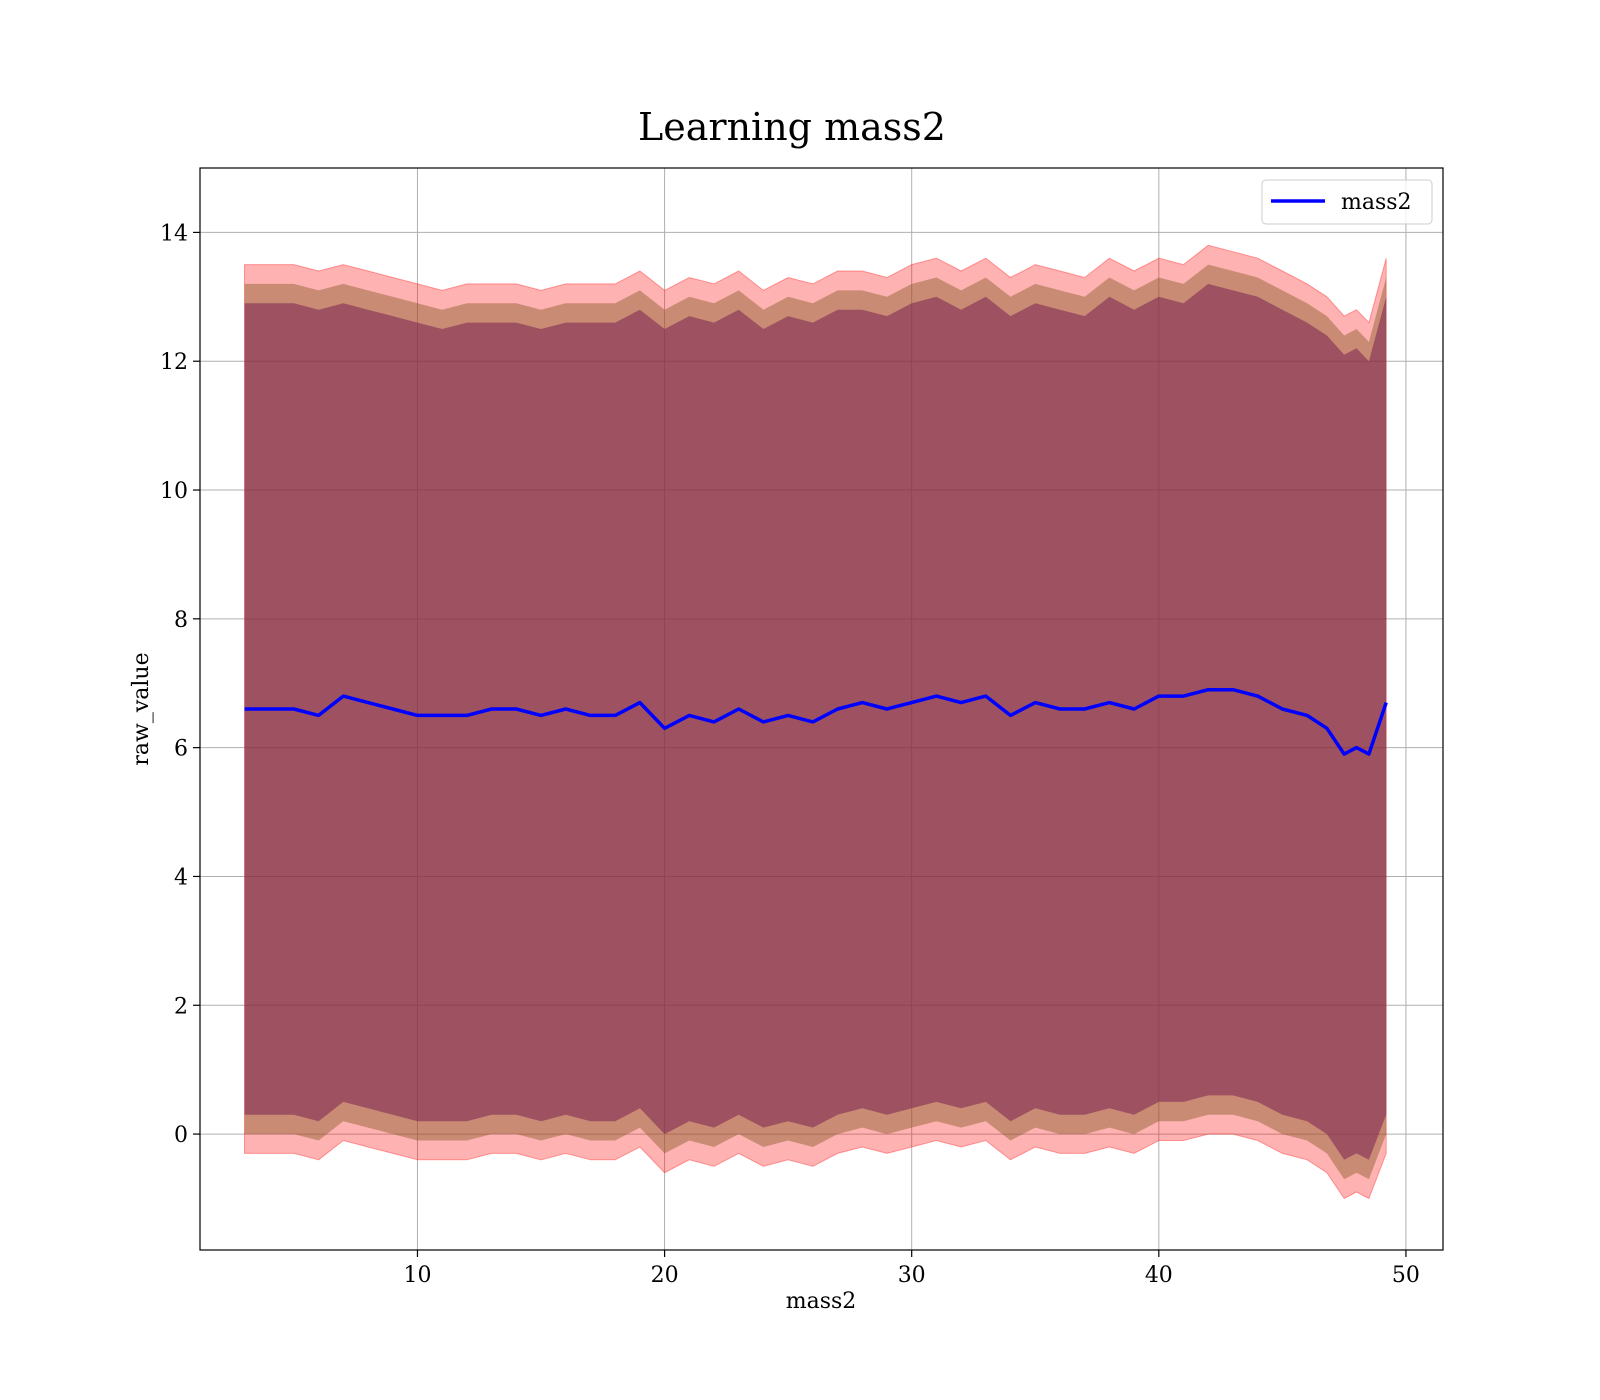  I want to click on x-tick-label: 10, so click(417, 1275).